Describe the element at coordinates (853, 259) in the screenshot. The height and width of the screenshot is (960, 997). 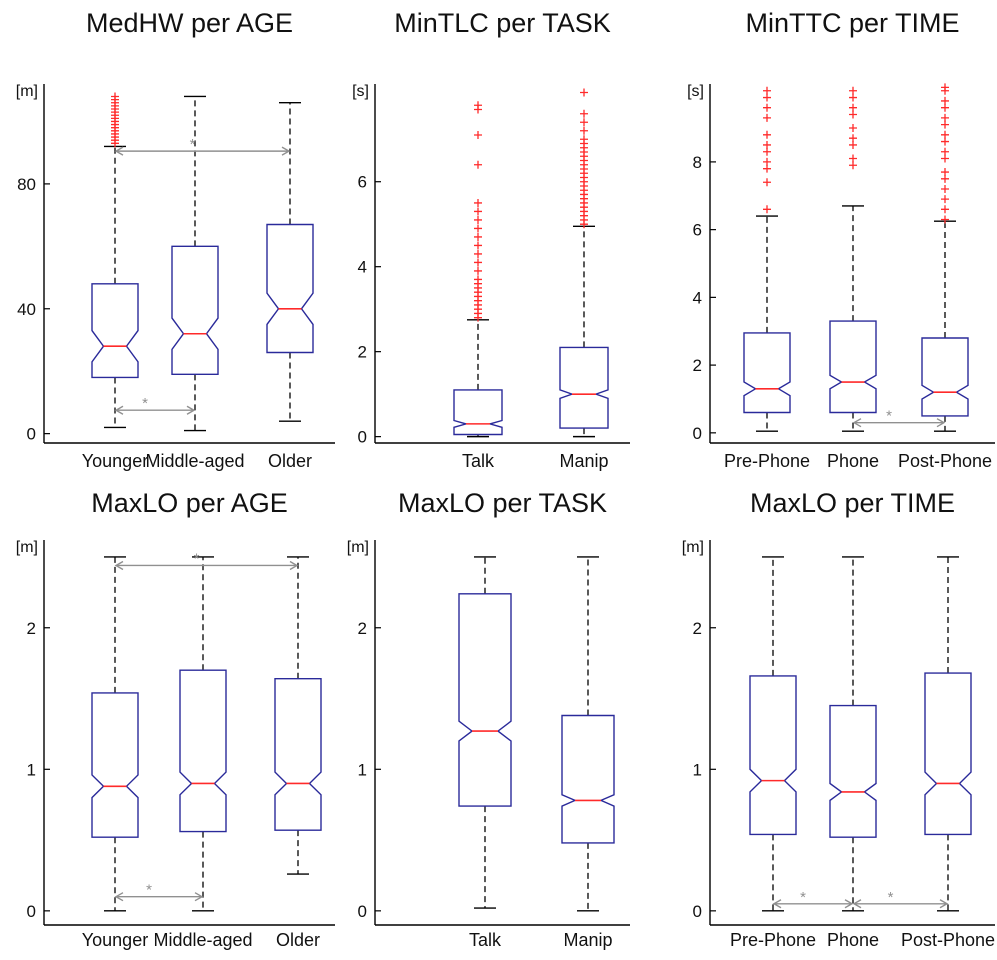
I see `box-phone` at that location.